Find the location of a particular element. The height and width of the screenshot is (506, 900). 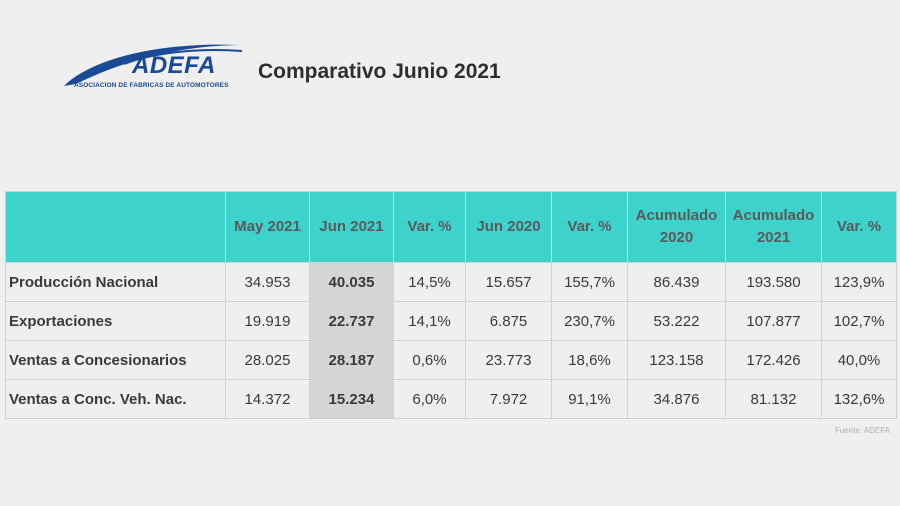

cell-acumulado-2020: 53.222 is located at coordinates (676, 321).